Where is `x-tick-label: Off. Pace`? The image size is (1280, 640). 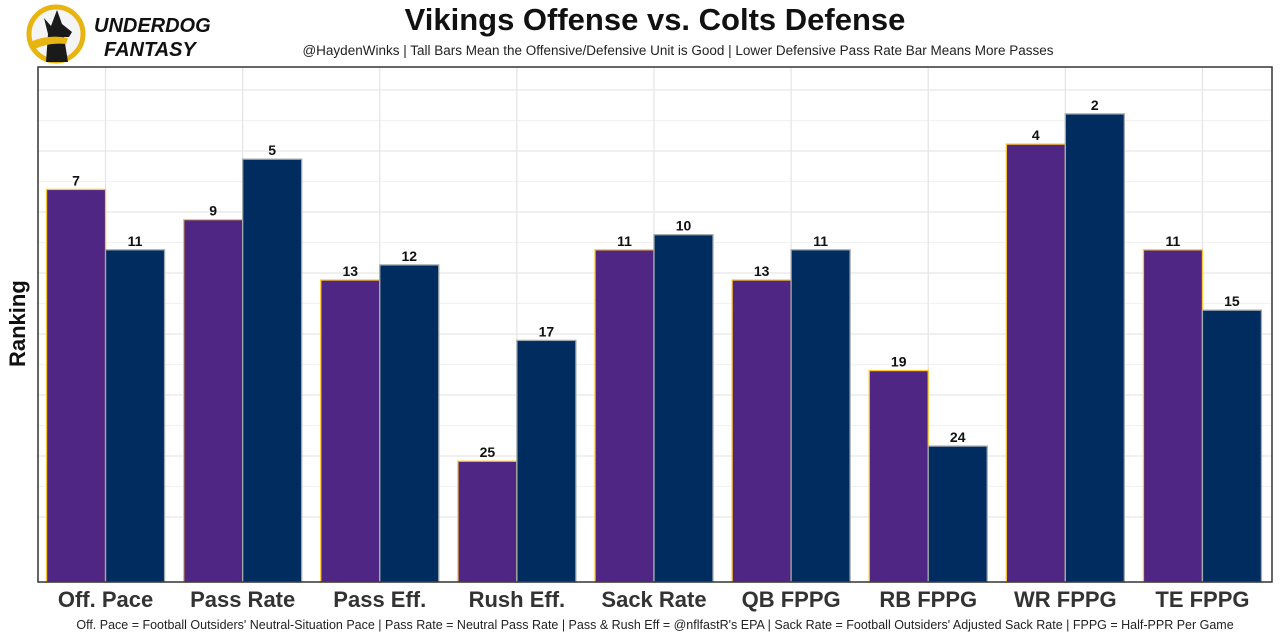 x-tick-label: Off. Pace is located at coordinates (105, 599).